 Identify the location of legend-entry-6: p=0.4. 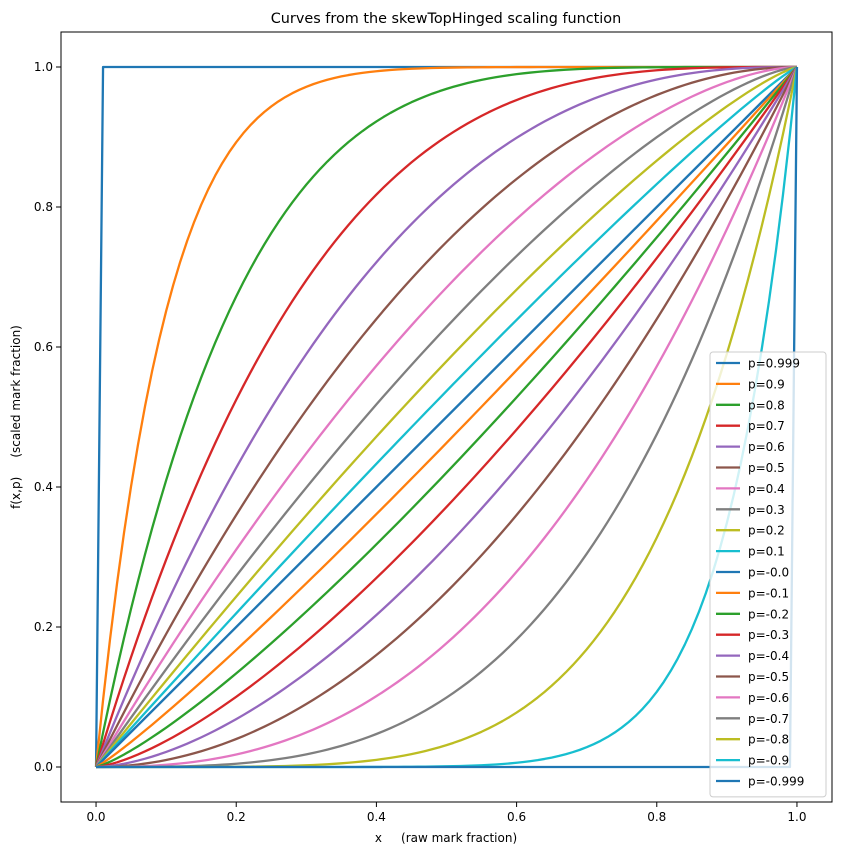
(766, 489).